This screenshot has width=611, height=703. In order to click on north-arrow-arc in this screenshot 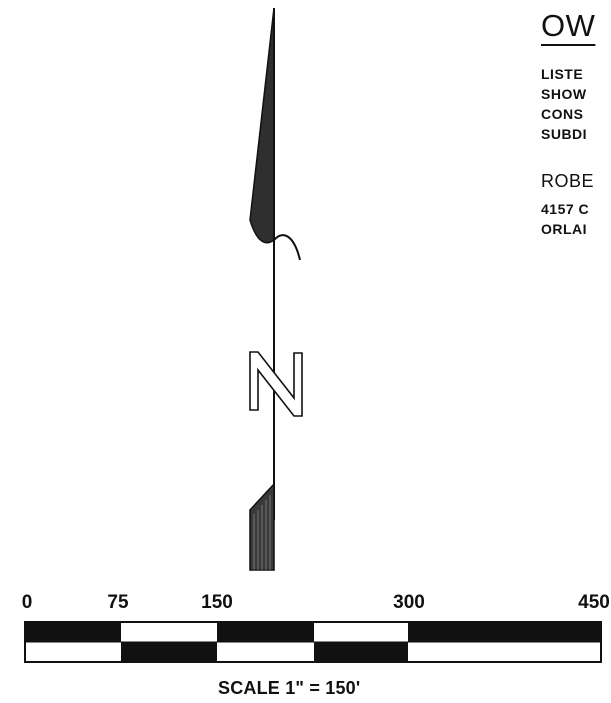, I will do `click(287, 247)`.